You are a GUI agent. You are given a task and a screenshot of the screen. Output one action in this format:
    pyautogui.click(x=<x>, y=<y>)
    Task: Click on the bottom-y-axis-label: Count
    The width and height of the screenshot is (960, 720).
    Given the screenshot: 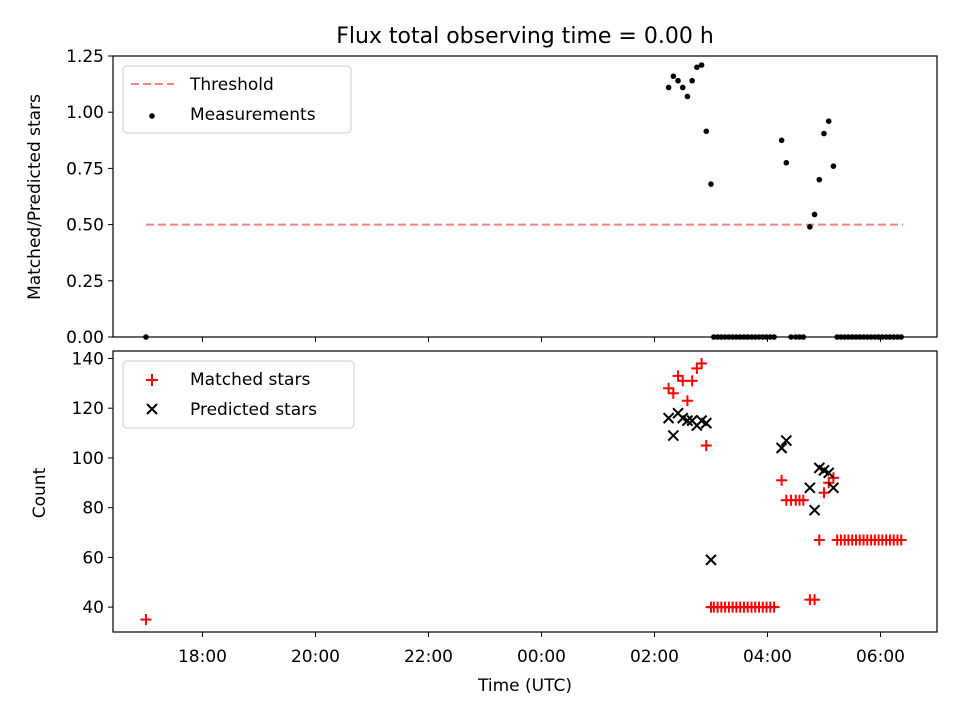 What is the action you would take?
    pyautogui.click(x=40, y=492)
    